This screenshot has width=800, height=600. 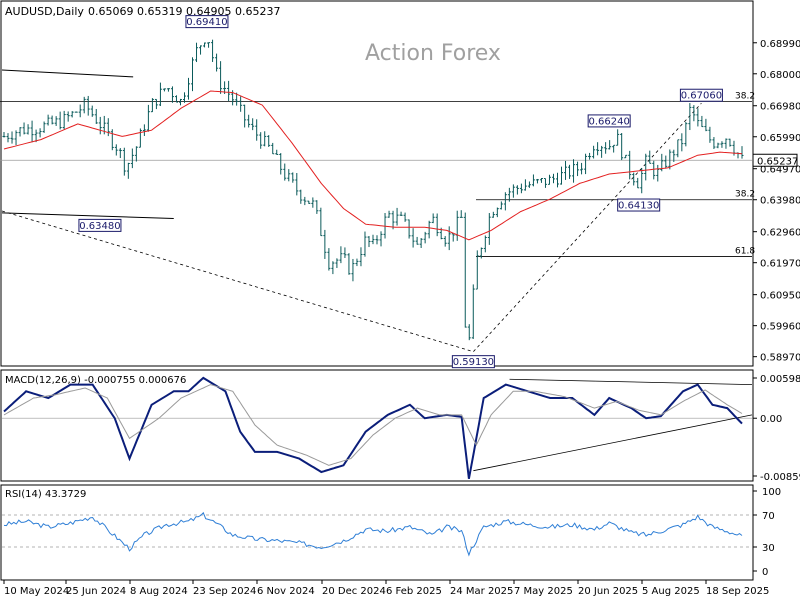 I want to click on macd-y-tick-label: 0.00, so click(x=771, y=419).